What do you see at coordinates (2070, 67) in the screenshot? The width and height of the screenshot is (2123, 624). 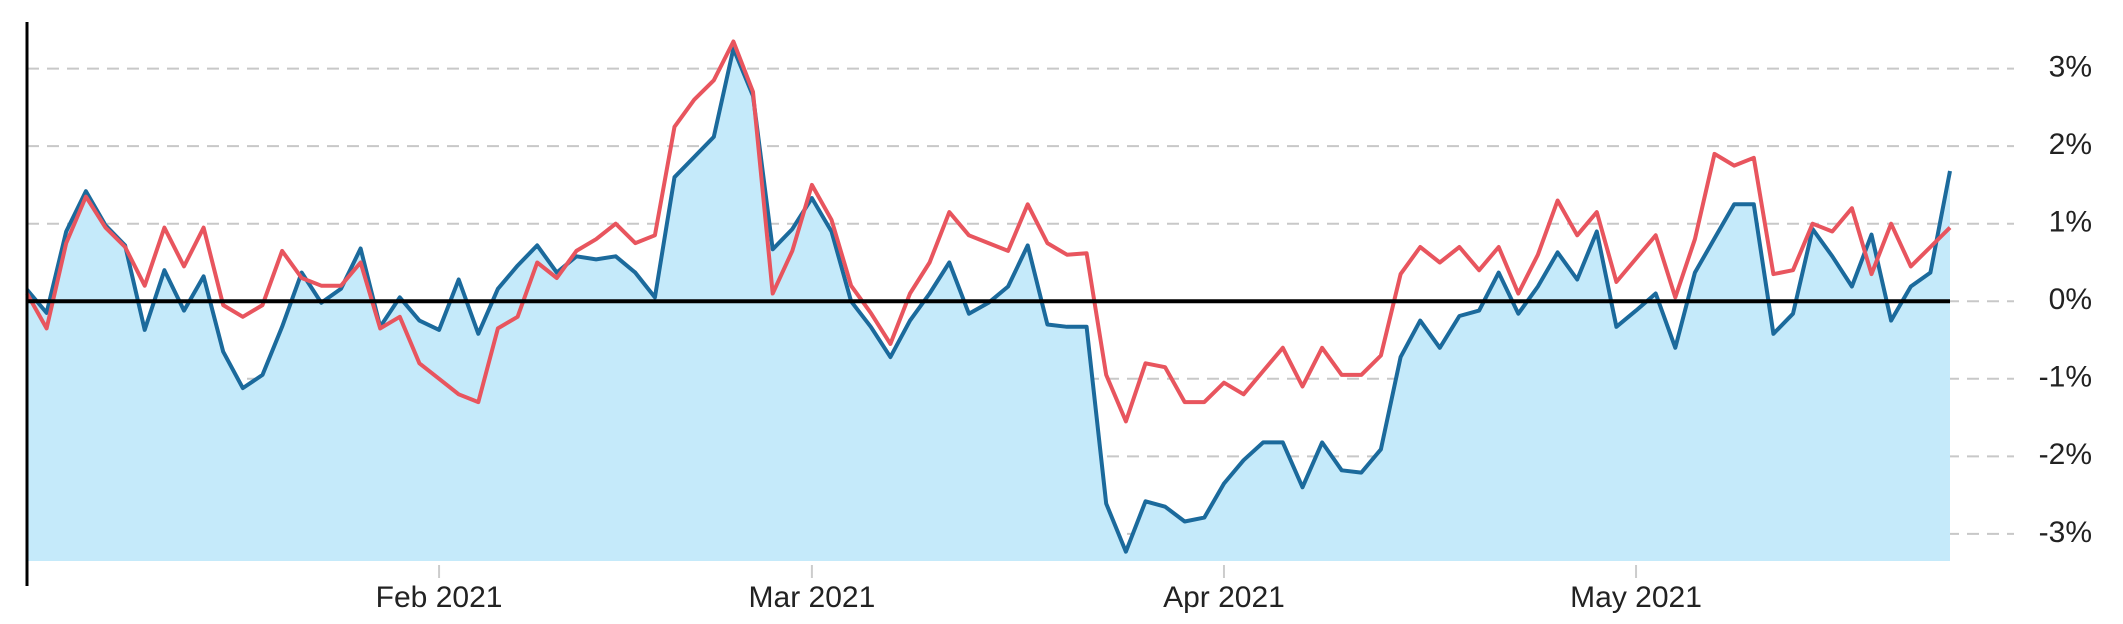 I see `y-tick-label: 3%` at bounding box center [2070, 67].